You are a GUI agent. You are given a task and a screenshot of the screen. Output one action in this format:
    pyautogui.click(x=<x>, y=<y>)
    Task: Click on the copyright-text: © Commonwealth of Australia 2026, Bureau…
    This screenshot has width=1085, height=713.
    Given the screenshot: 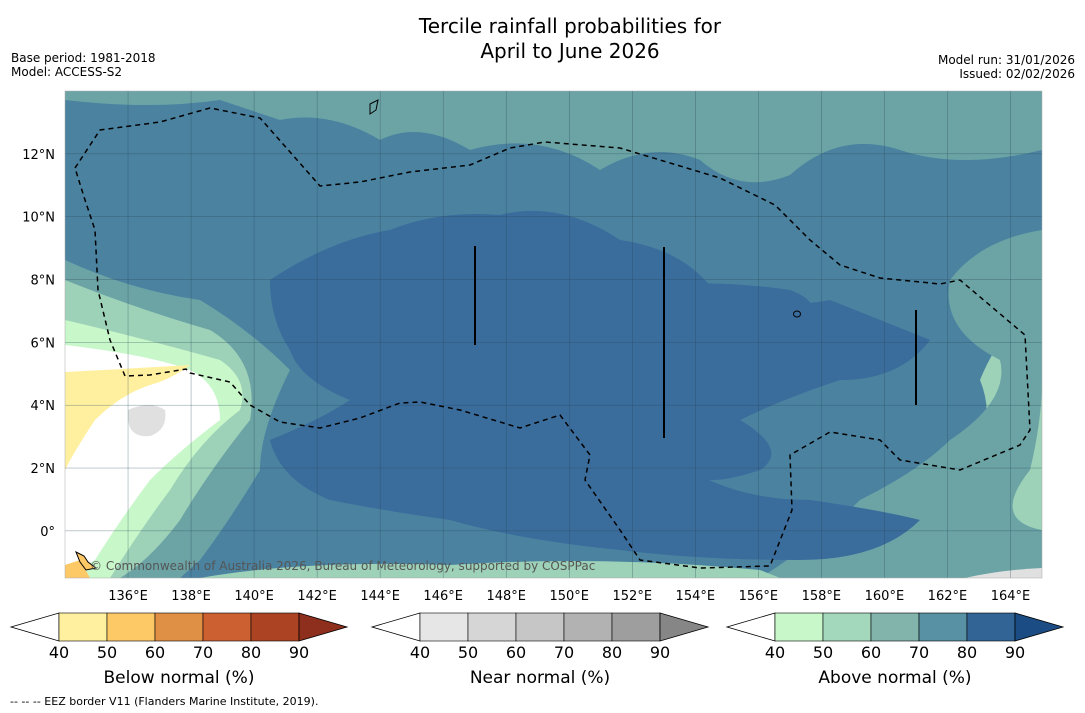 What is the action you would take?
    pyautogui.click(x=342, y=566)
    